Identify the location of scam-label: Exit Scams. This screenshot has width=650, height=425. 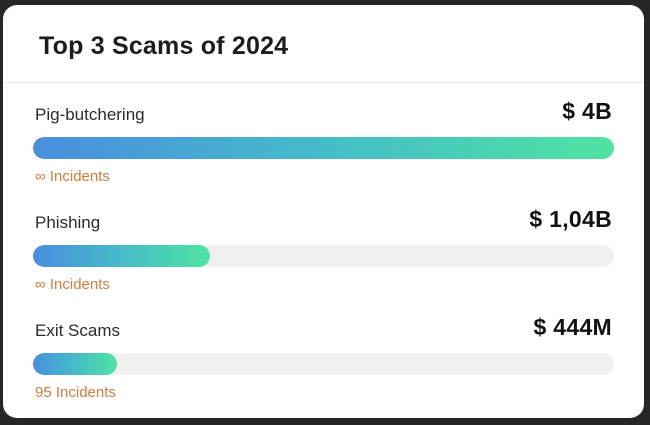
(78, 330).